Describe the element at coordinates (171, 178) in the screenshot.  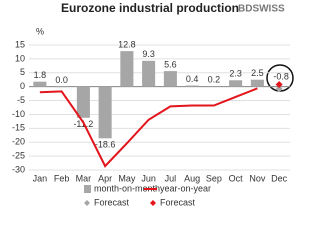
I see `x-tick-label: Jul` at that location.